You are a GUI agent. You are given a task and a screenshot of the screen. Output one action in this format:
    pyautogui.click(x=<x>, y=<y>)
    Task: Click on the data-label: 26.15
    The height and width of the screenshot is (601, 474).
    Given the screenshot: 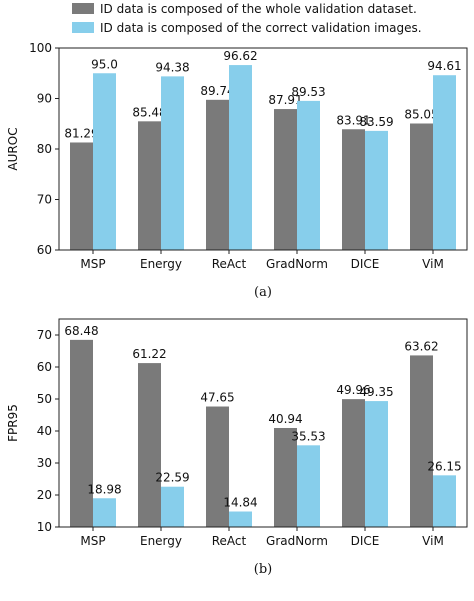 What is the action you would take?
    pyautogui.click(x=444, y=466)
    